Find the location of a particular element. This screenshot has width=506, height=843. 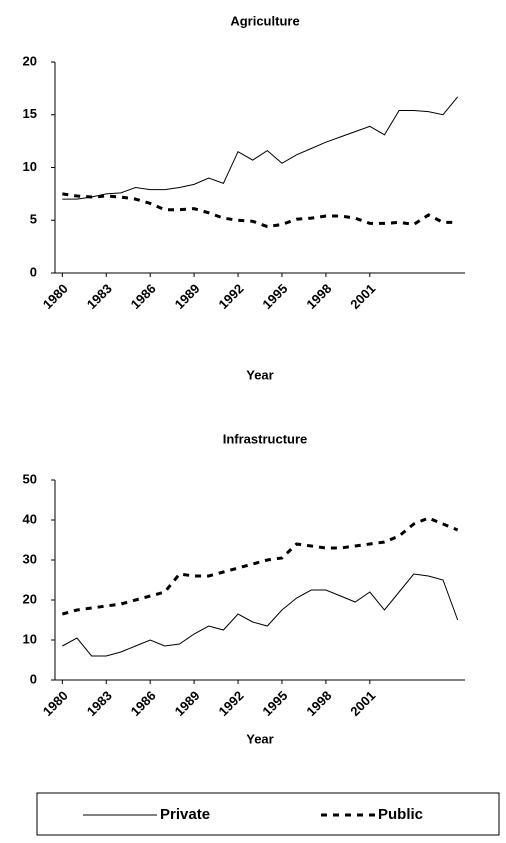

y-tick-label: 50 is located at coordinates (30, 478).